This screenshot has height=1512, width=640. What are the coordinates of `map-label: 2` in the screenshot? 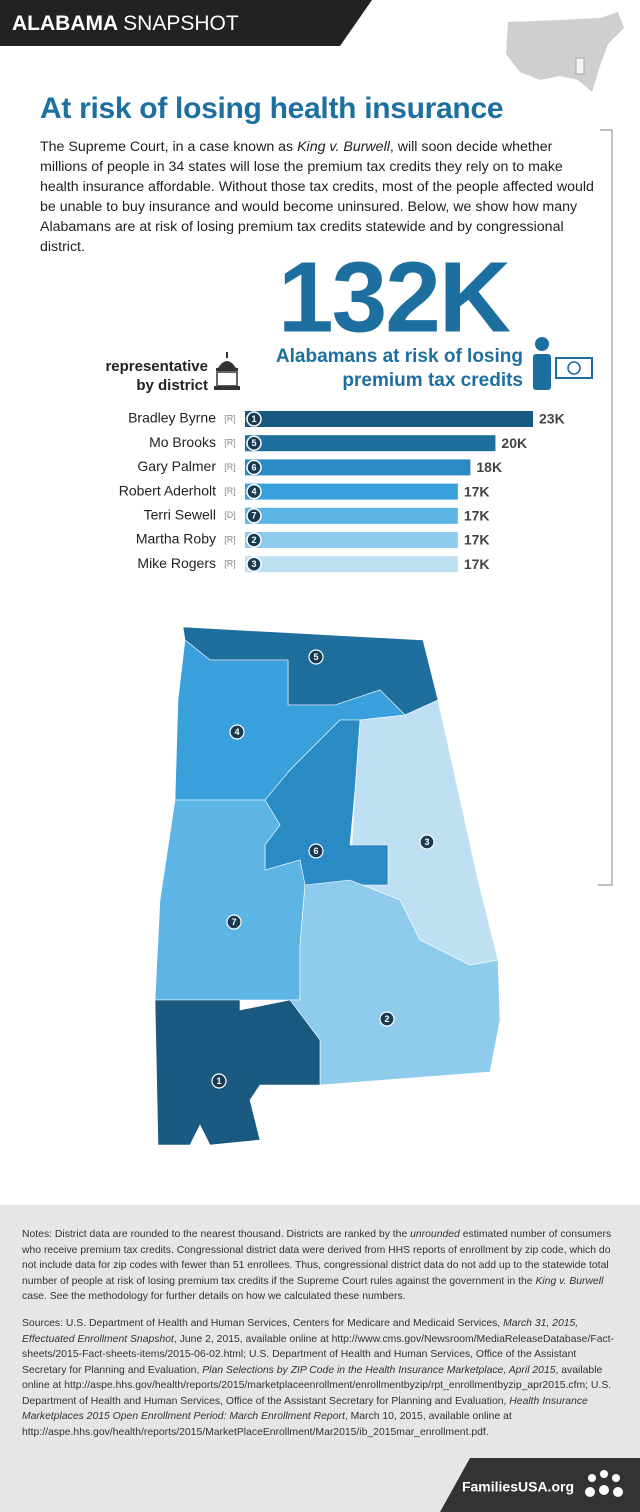 It's located at (386, 1019).